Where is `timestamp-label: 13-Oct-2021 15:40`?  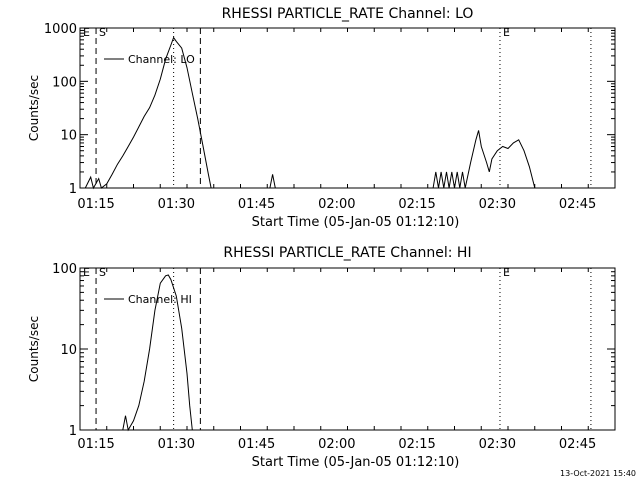
timestamp-label: 13-Oct-2021 15:40 is located at coordinates (598, 473).